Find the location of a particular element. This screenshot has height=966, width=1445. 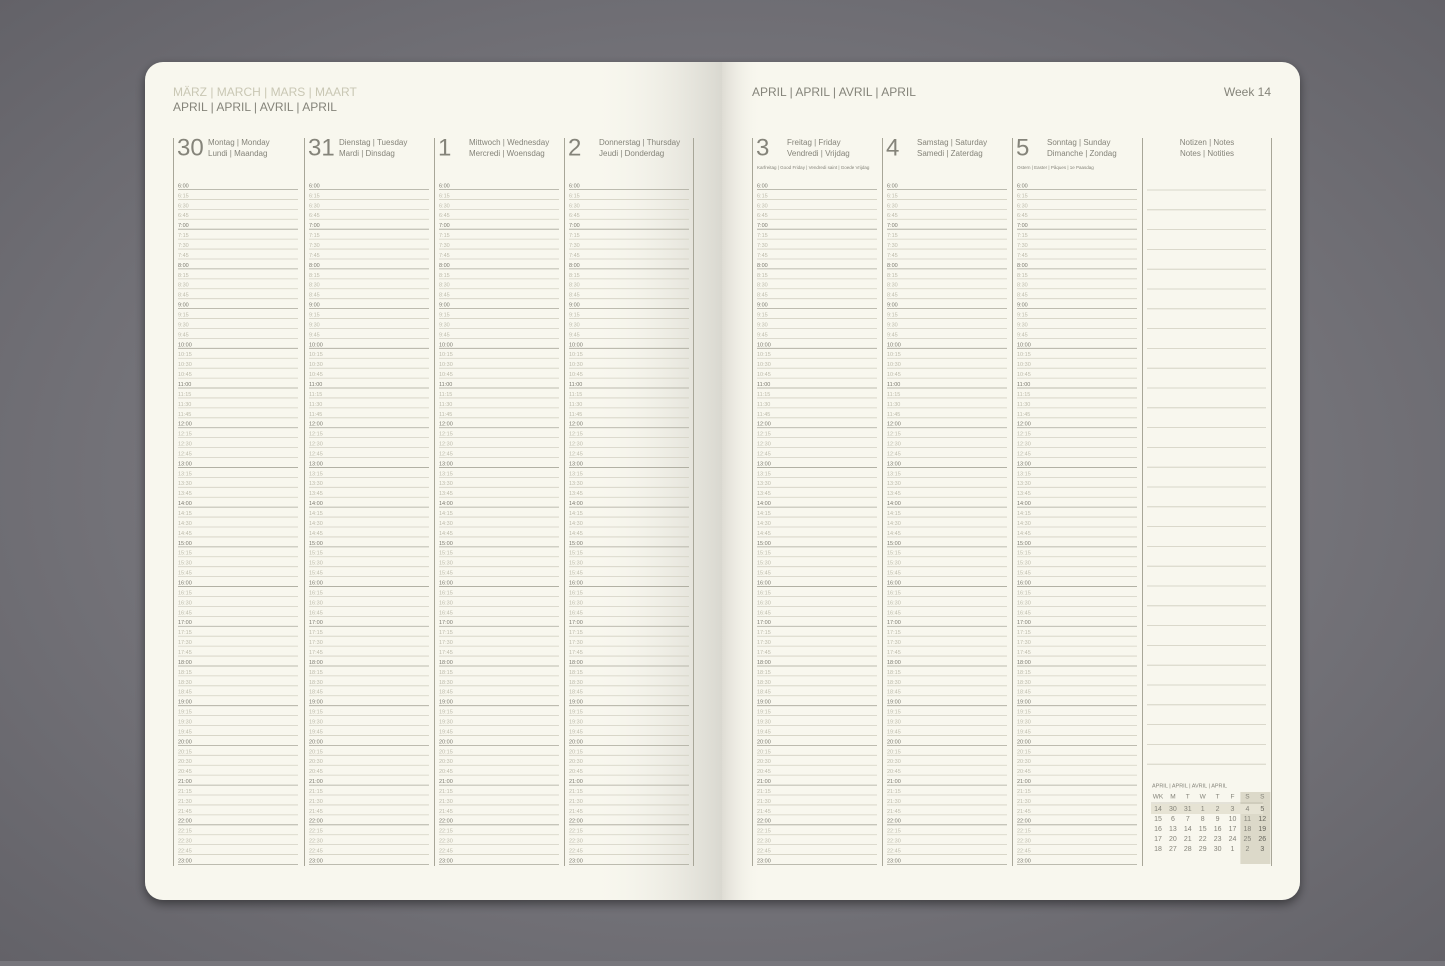

day-names: Dimanche | Zondag is located at coordinates (1082, 153).